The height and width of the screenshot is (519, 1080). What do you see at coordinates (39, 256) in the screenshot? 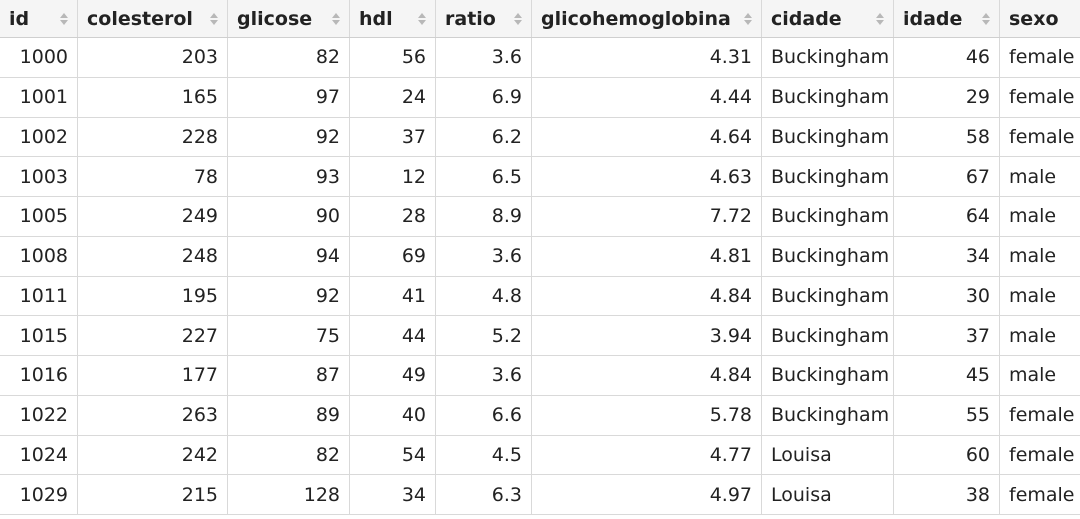
I see `table-cell-id: 1008` at bounding box center [39, 256].